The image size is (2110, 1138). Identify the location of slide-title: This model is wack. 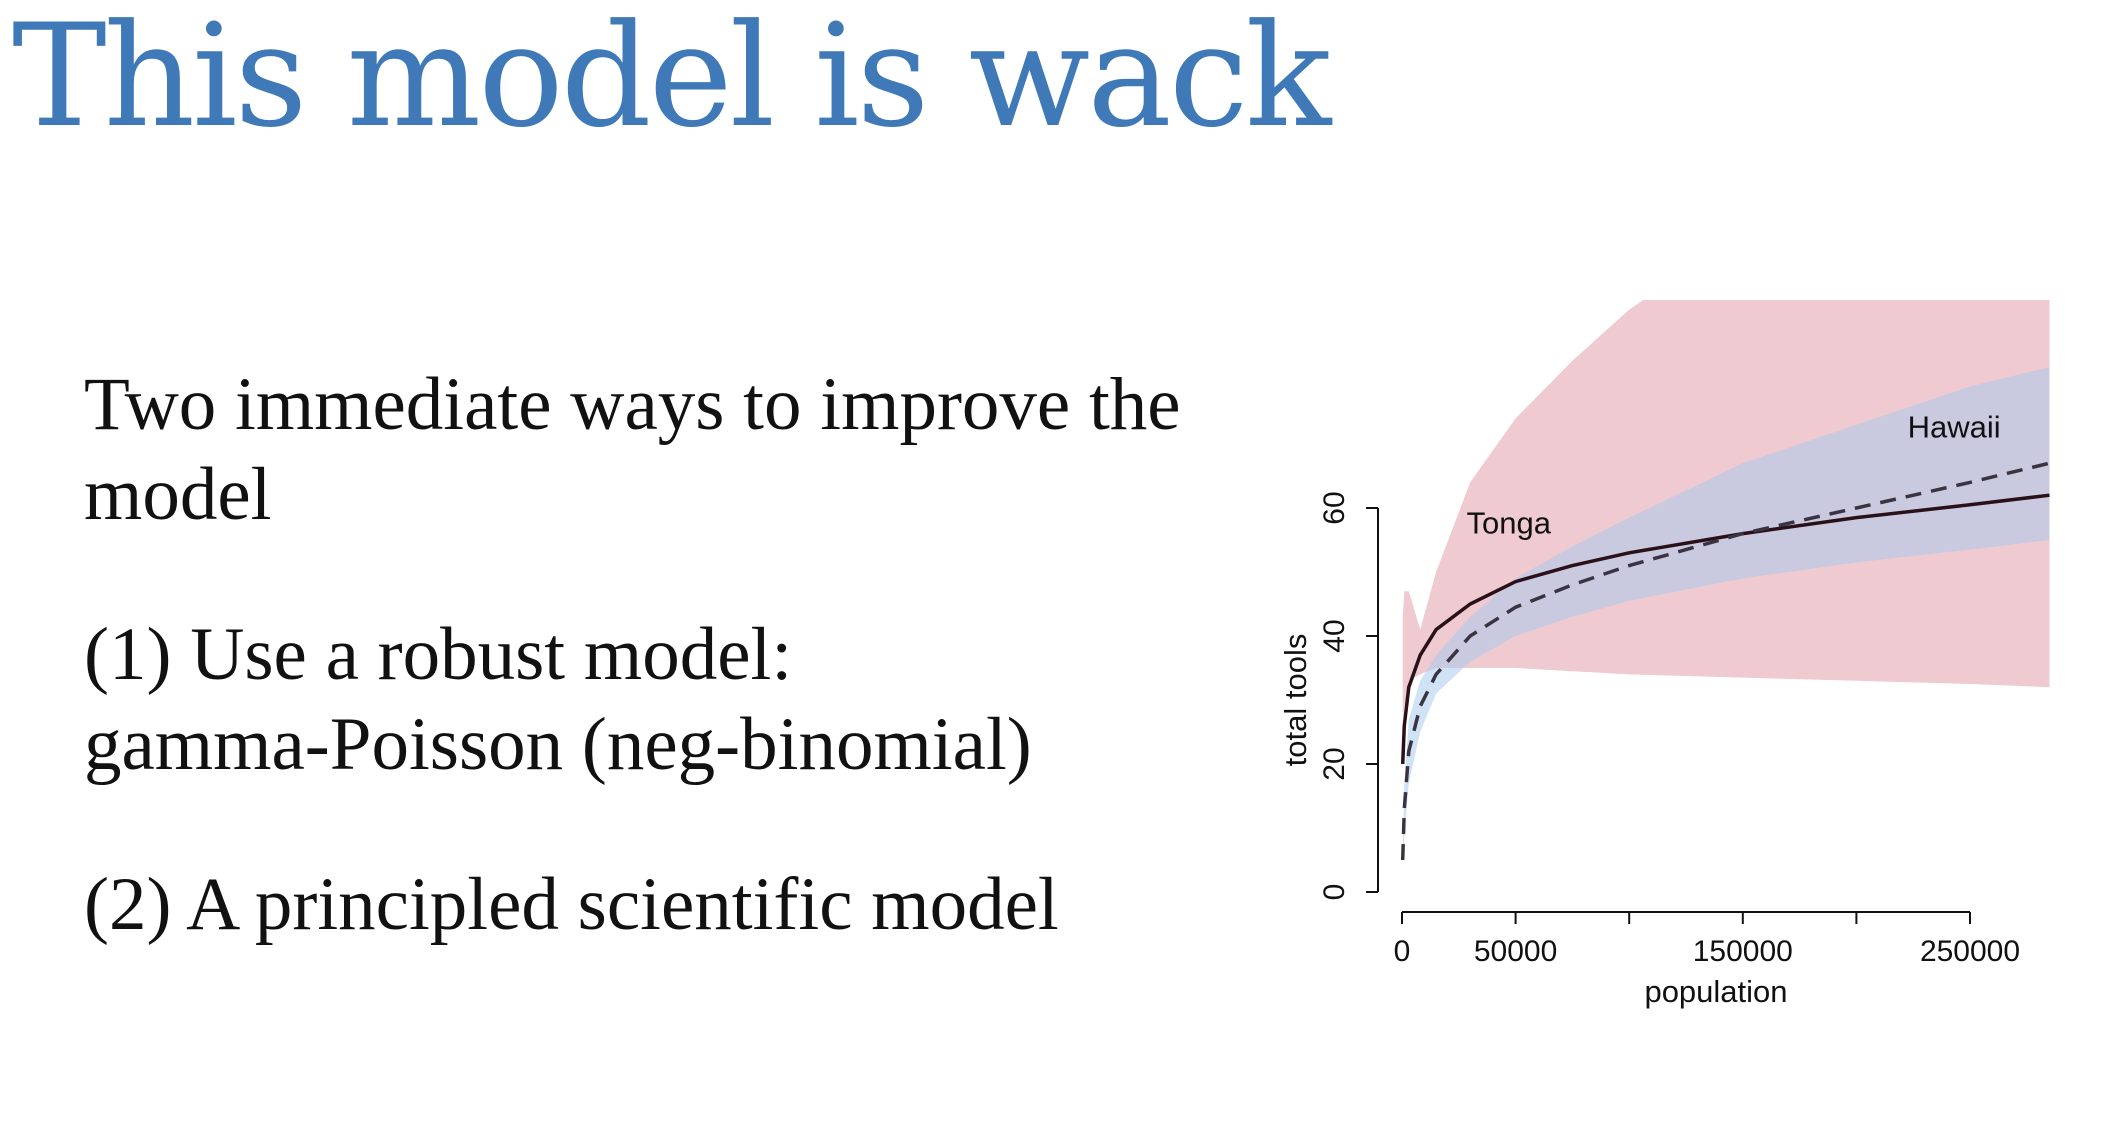
(671, 79).